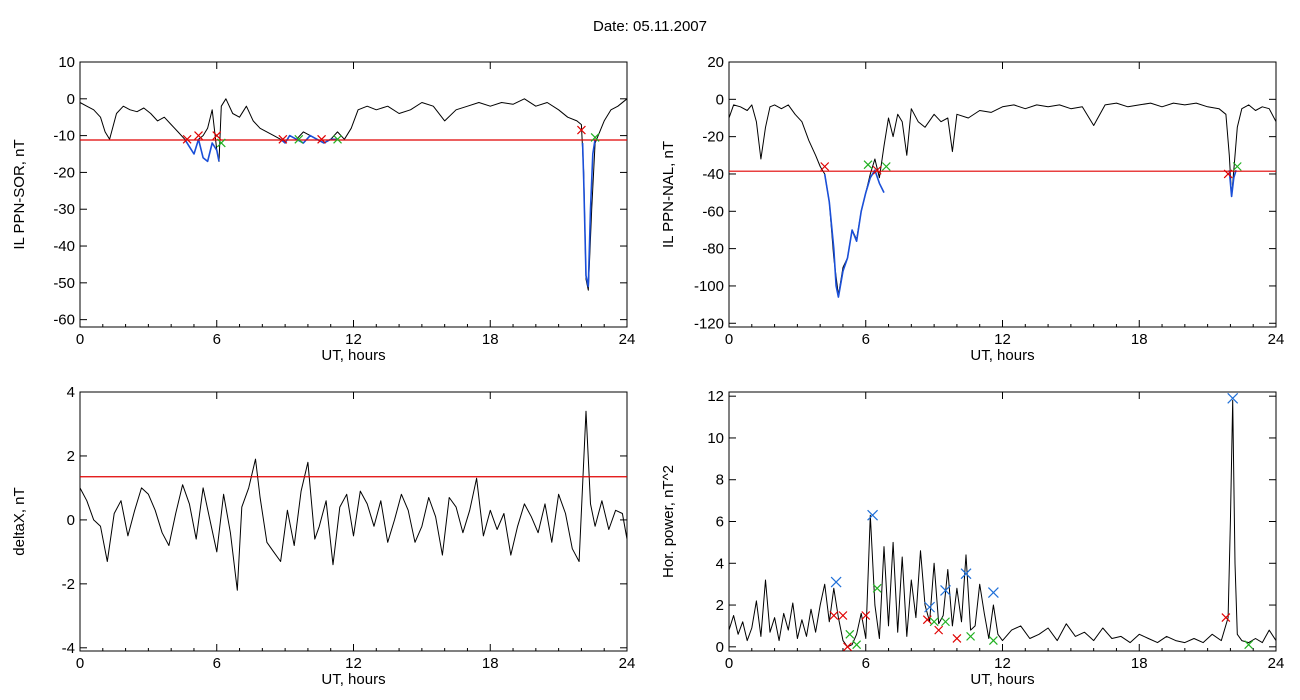 This screenshot has width=1300, height=700. What do you see at coordinates (68, 648) in the screenshot?
I see `y-tick-label: -4` at bounding box center [68, 648].